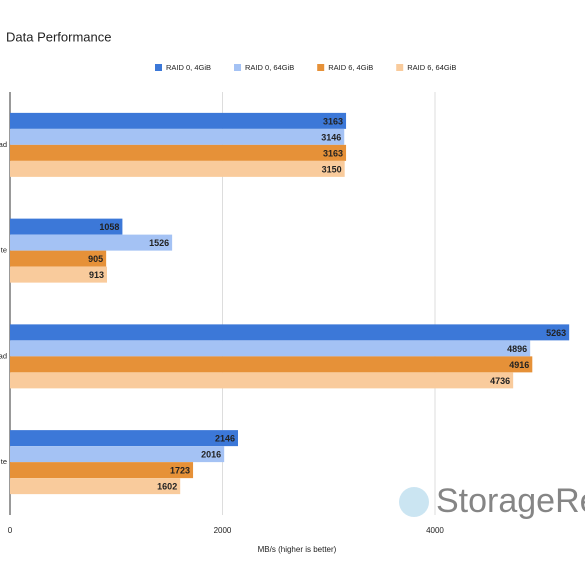  Describe the element at coordinates (109, 227) in the screenshot. I see `value-label: 1058` at that location.